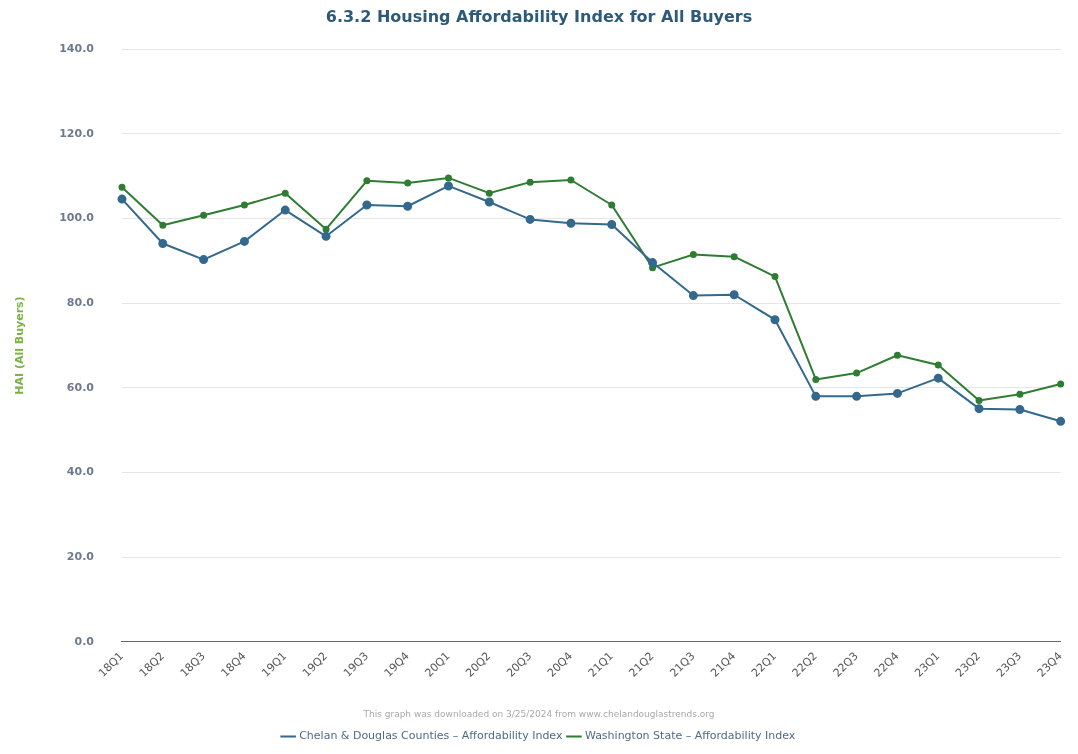 The height and width of the screenshot is (754, 1078). What do you see at coordinates (20, 345) in the screenshot?
I see `y-axis-title: HAI (All Buyers)` at bounding box center [20, 345].